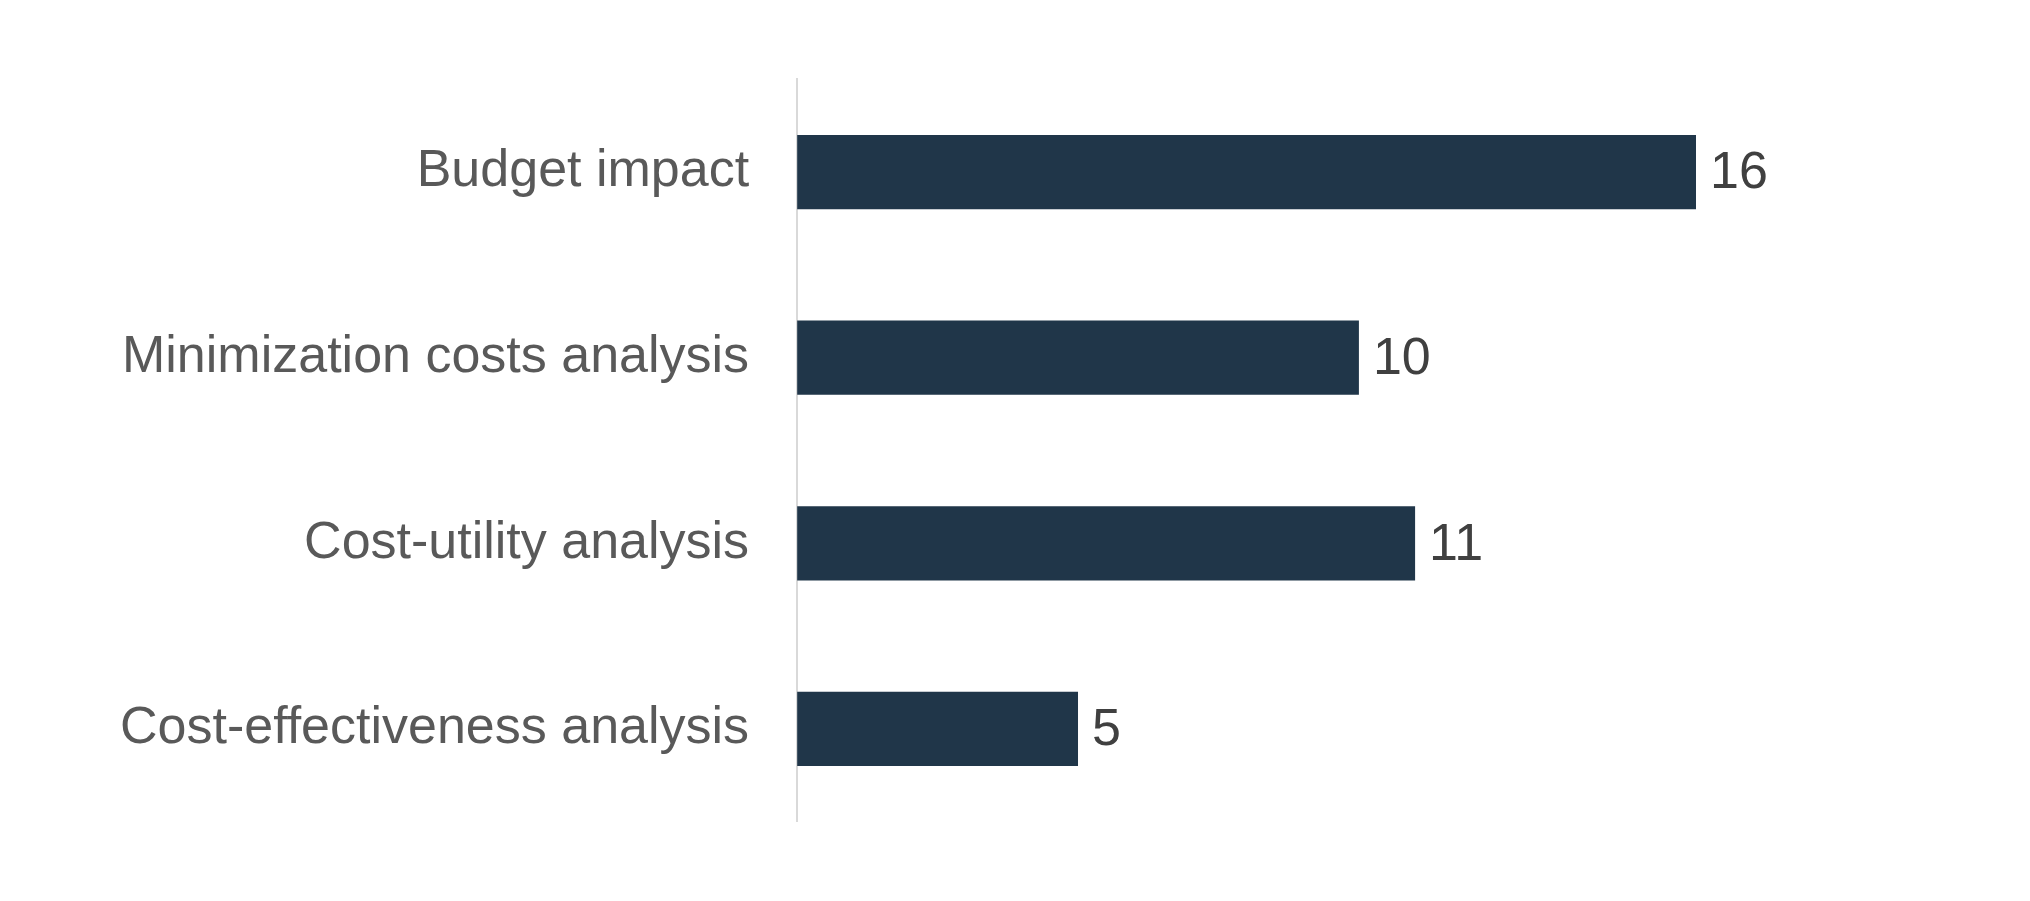 The width and height of the screenshot is (2030, 901). I want to click on data-label: 5, so click(1106, 727).